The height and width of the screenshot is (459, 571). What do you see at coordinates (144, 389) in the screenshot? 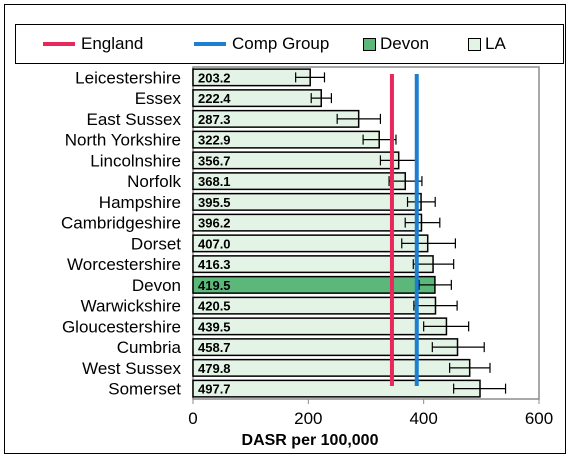
I see `category-label-somerset: Somerset` at bounding box center [144, 389].